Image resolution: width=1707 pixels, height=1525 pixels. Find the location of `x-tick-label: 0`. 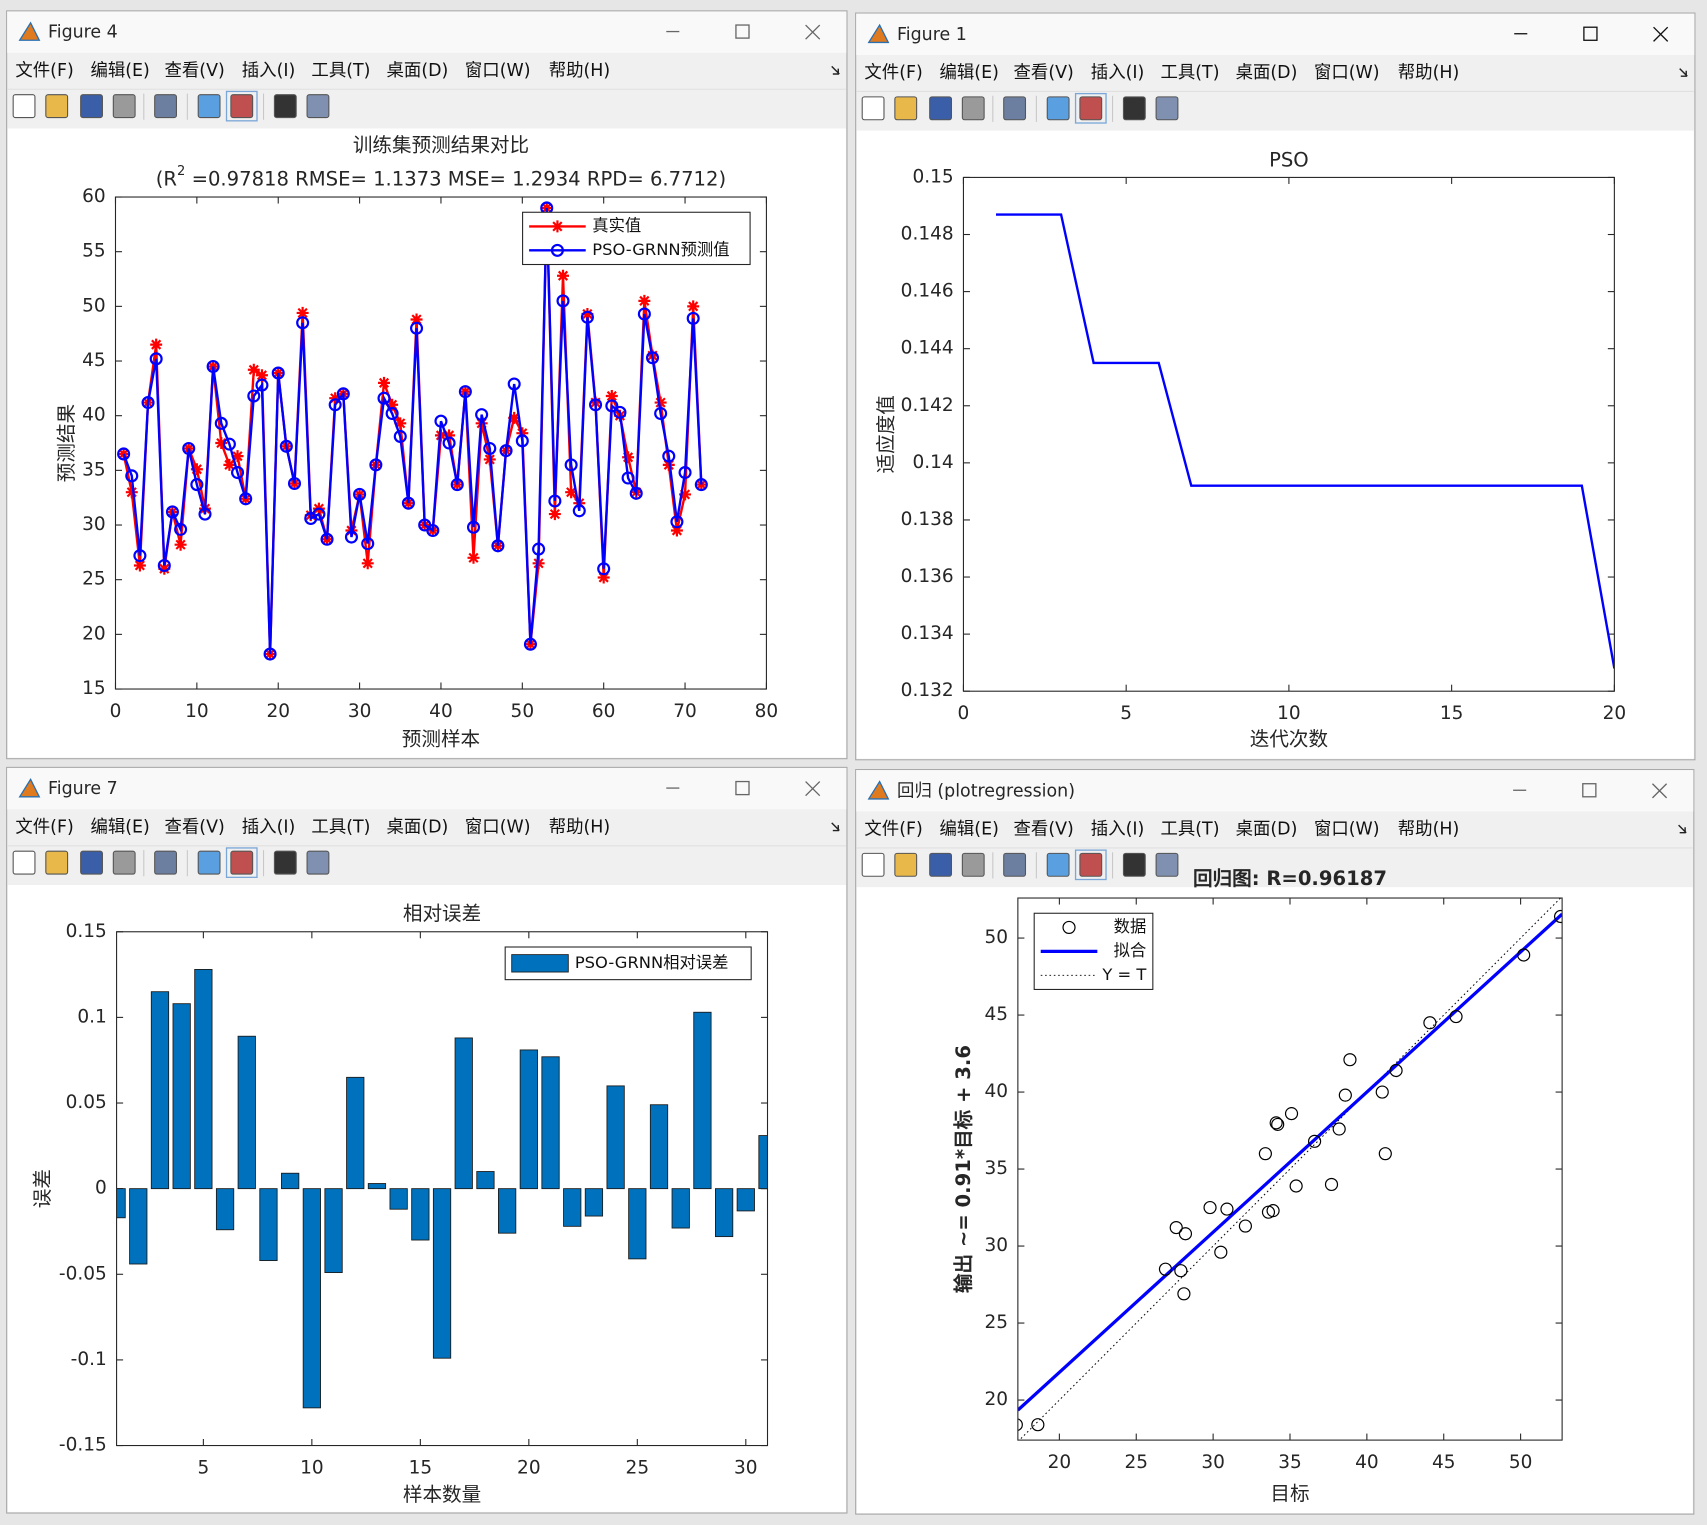

x-tick-label: 0 is located at coordinates (116, 711).